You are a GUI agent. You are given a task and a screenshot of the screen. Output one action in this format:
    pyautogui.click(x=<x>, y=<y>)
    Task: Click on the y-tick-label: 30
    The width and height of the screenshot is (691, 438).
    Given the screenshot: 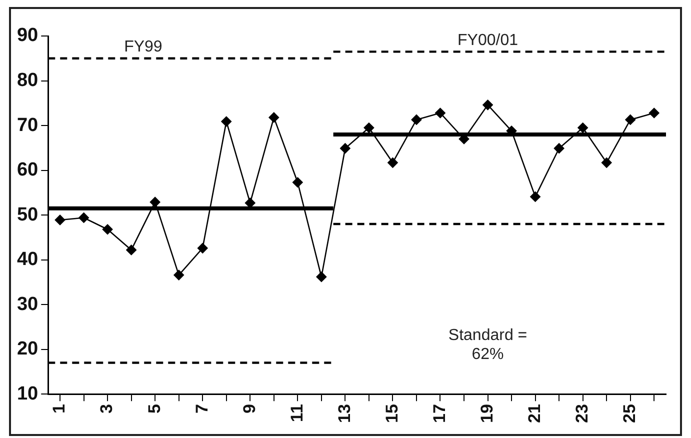 What is the action you would take?
    pyautogui.click(x=27, y=304)
    